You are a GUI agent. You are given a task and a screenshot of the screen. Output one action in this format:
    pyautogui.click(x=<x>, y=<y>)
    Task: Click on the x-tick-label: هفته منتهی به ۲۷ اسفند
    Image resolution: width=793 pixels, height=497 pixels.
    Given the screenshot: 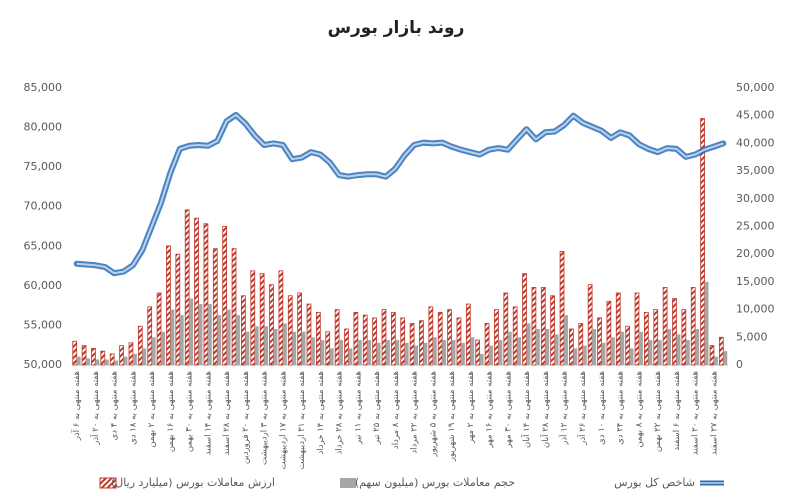 What is the action you would take?
    pyautogui.click(x=714, y=413)
    